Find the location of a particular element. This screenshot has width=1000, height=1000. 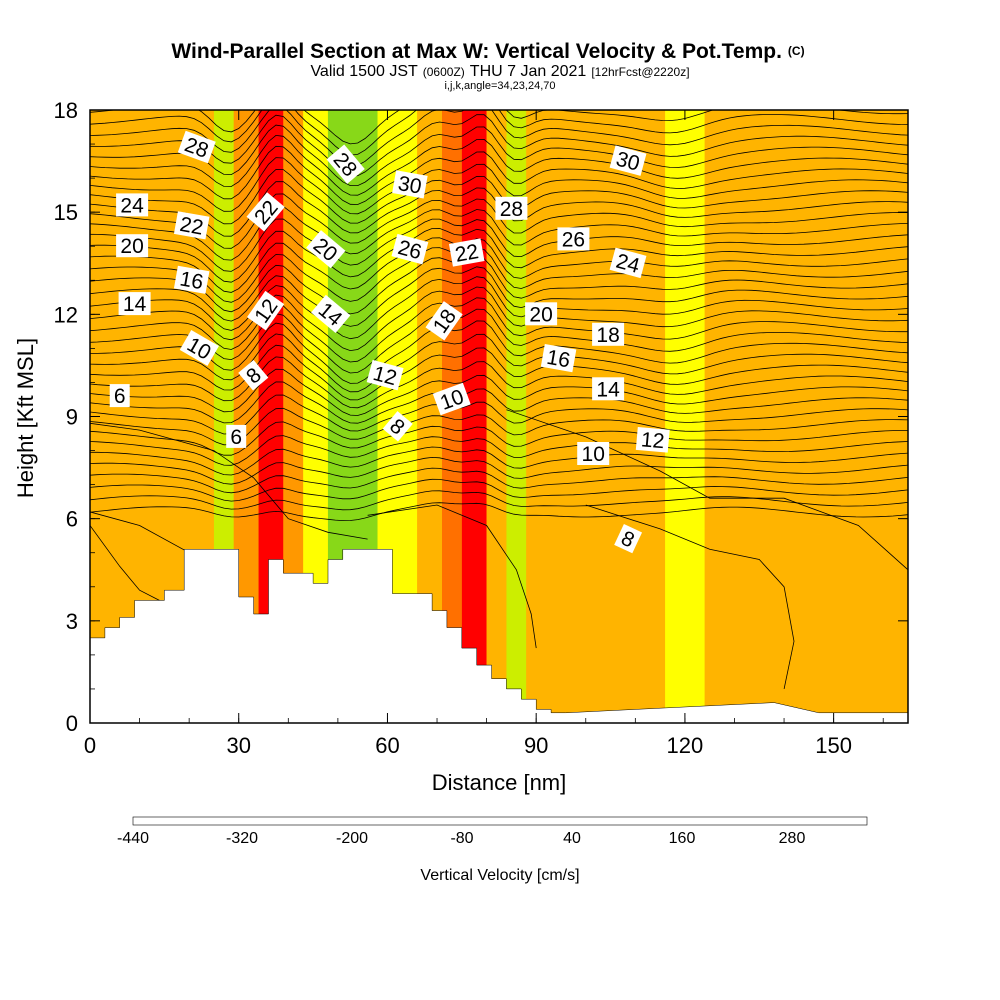

contour-label-text: 26 is located at coordinates (573, 239).